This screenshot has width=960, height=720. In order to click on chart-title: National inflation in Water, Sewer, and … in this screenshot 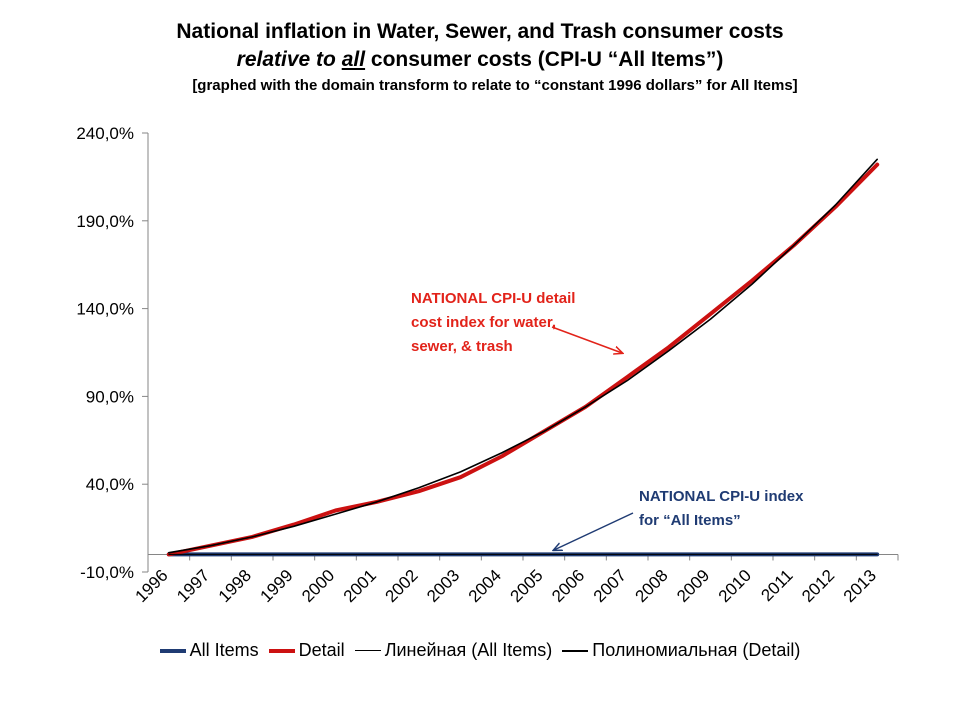, I will do `click(480, 31)`.